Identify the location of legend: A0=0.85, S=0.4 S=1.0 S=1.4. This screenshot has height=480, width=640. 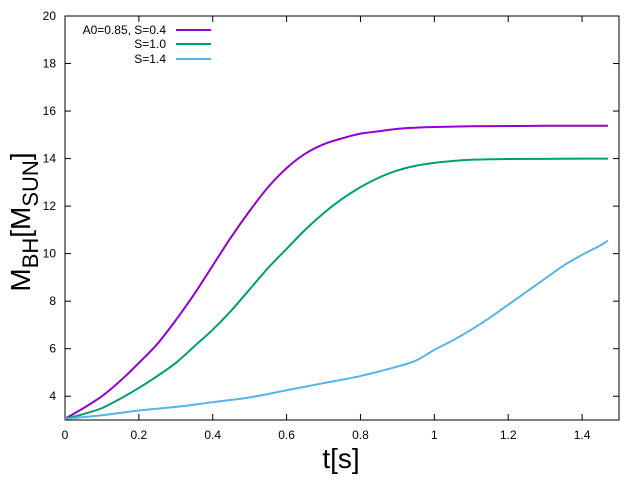
(147, 44).